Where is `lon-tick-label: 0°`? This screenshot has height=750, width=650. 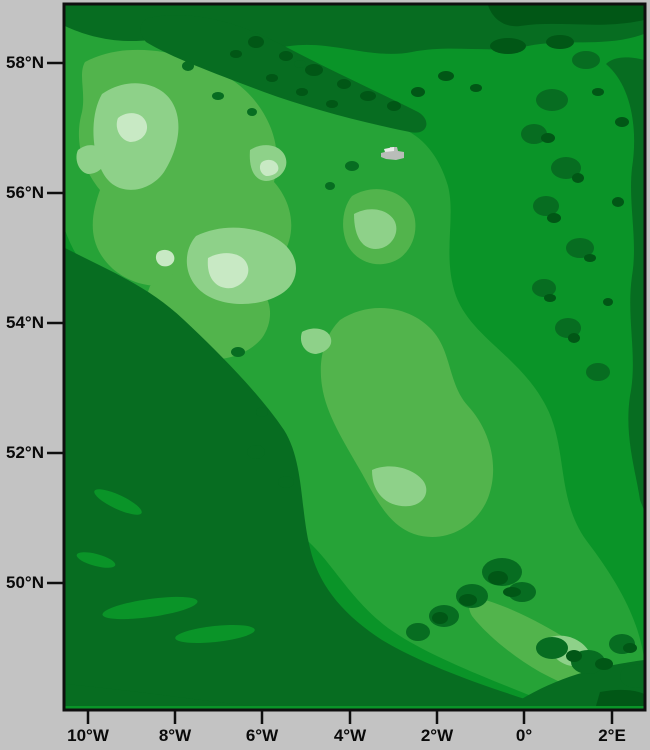
lon-tick-label: 0° is located at coordinates (524, 735).